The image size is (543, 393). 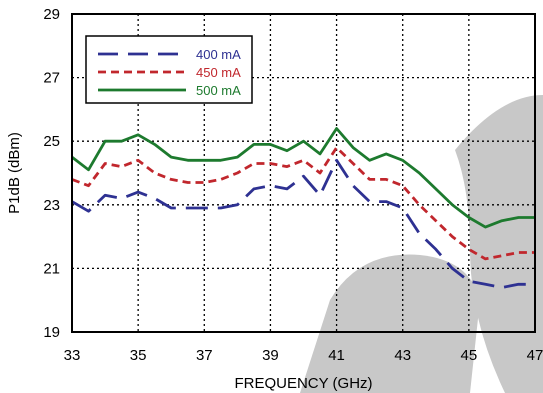 What do you see at coordinates (51, 173) in the screenshot?
I see `y-tick-labels: 19 21 23 25 27 29` at bounding box center [51, 173].